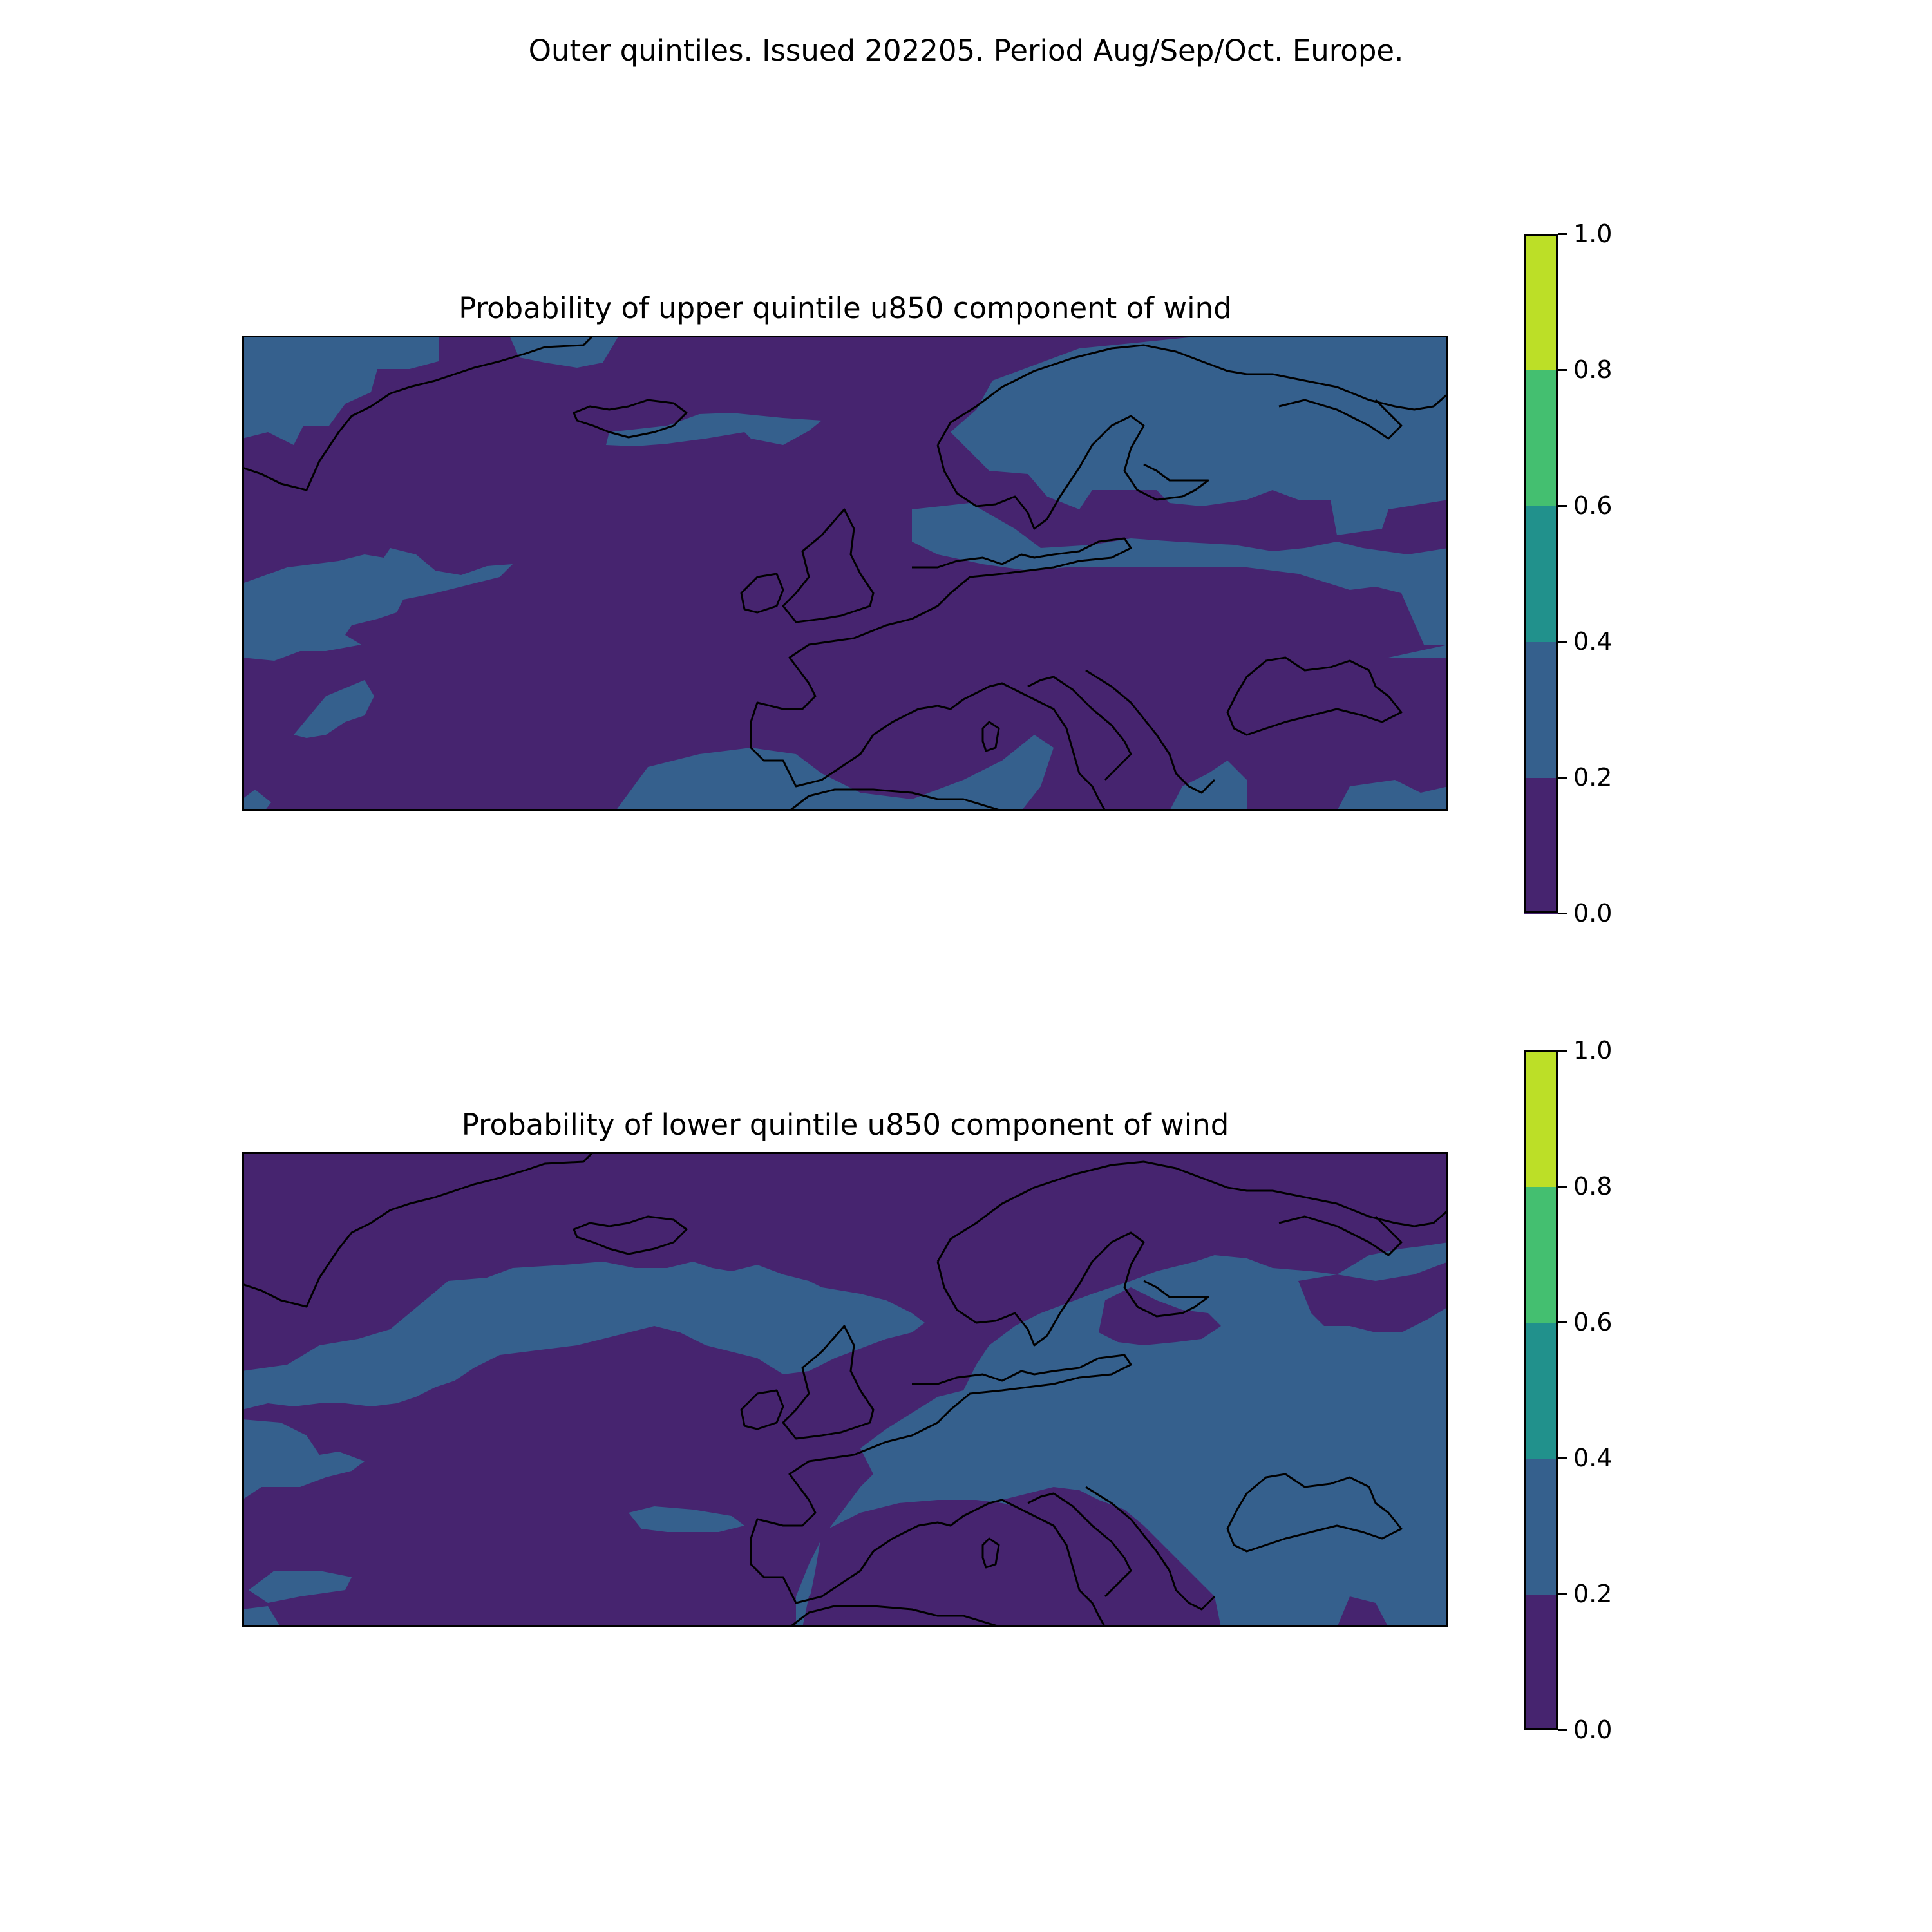  Describe the element at coordinates (990, 1553) in the screenshot. I see `lower-coast-sardinia` at that location.